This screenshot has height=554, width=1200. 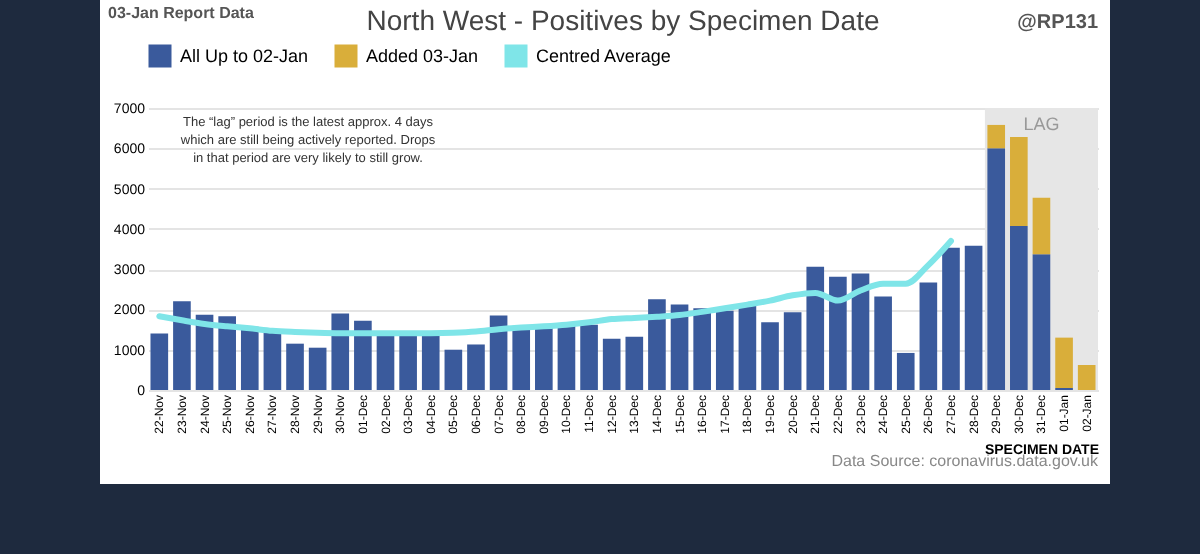 I want to click on legend-label: All Up to 02-Jan, so click(x=244, y=56).